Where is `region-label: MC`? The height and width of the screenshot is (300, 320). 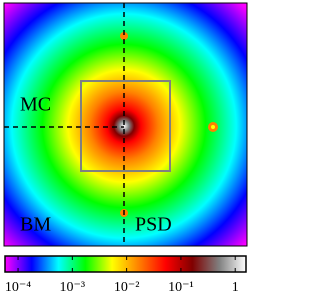
region-label: MC is located at coordinates (35, 105).